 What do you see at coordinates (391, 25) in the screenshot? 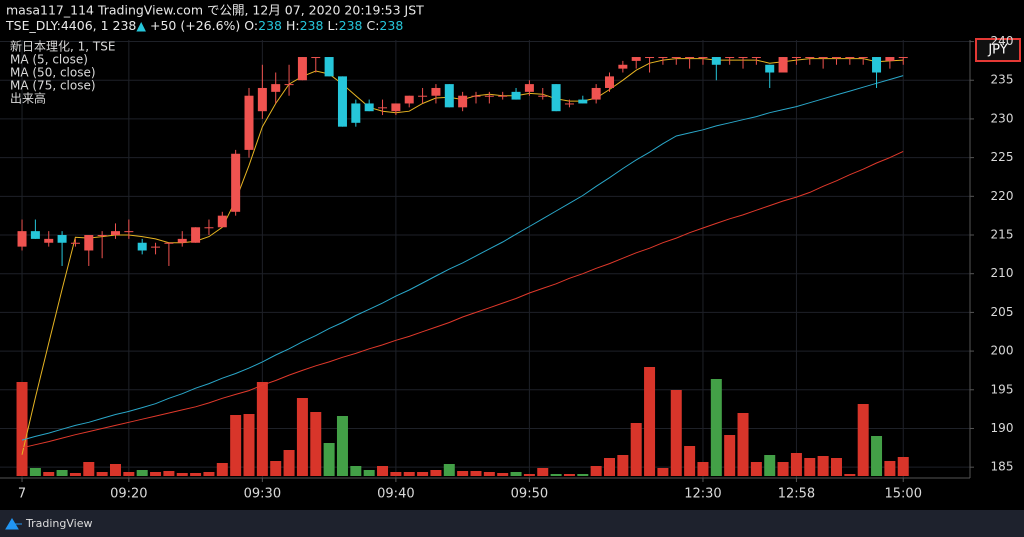
I see `c-value: 238` at bounding box center [391, 25].